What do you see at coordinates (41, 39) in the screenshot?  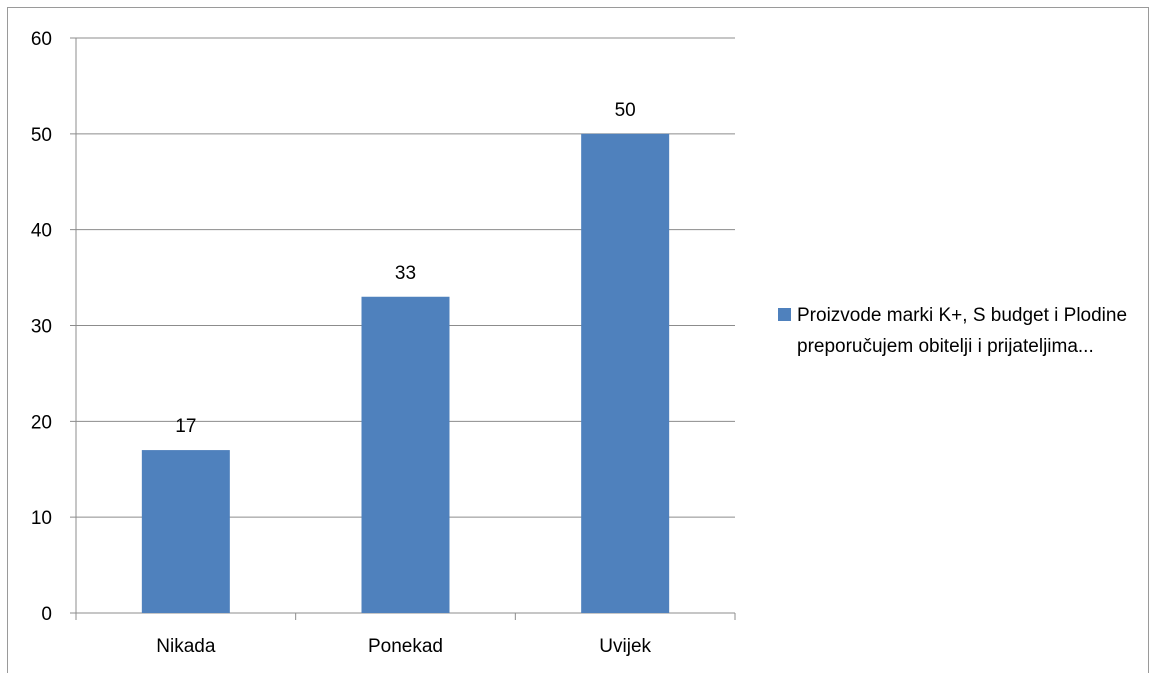 I see `y-tick-label: 60` at bounding box center [41, 39].